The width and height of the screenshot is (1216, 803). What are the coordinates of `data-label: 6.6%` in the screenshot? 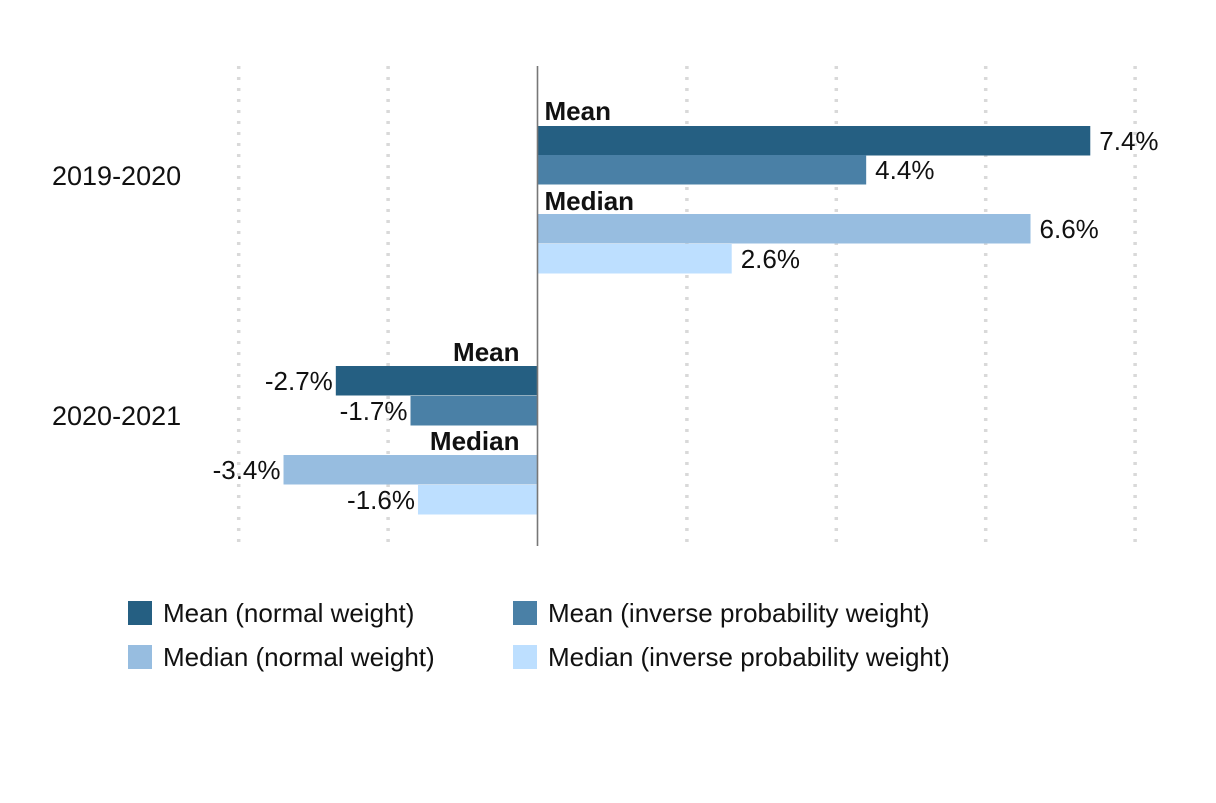 It's located at (1069, 229).